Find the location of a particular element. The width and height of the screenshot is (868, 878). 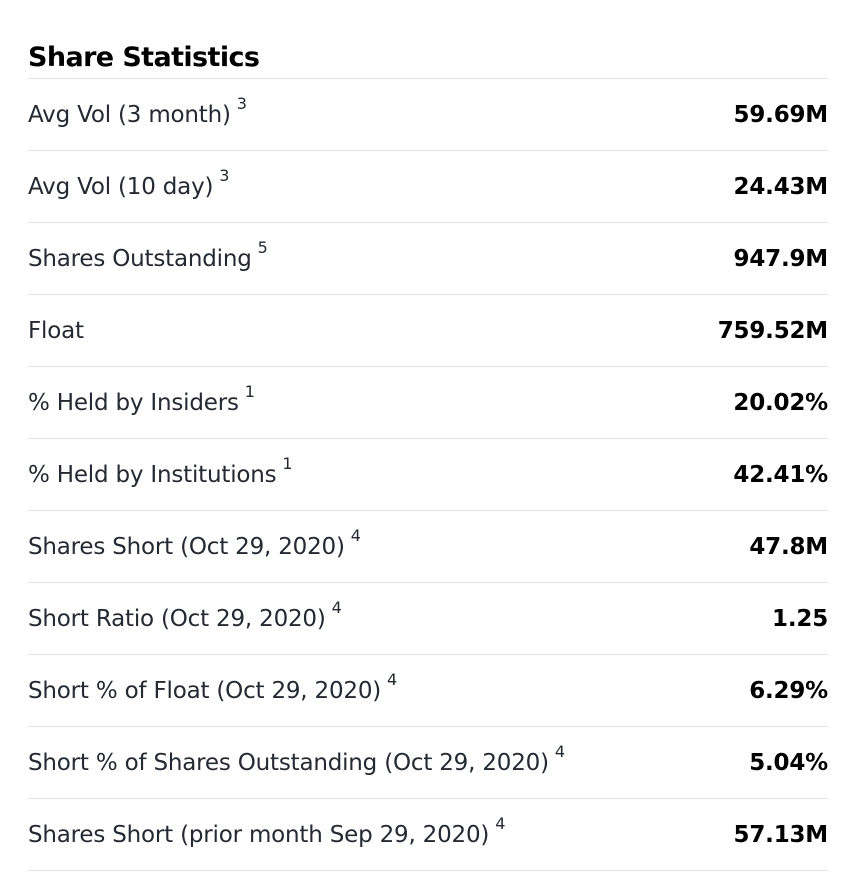

row-value: 947.9M is located at coordinates (759, 258).